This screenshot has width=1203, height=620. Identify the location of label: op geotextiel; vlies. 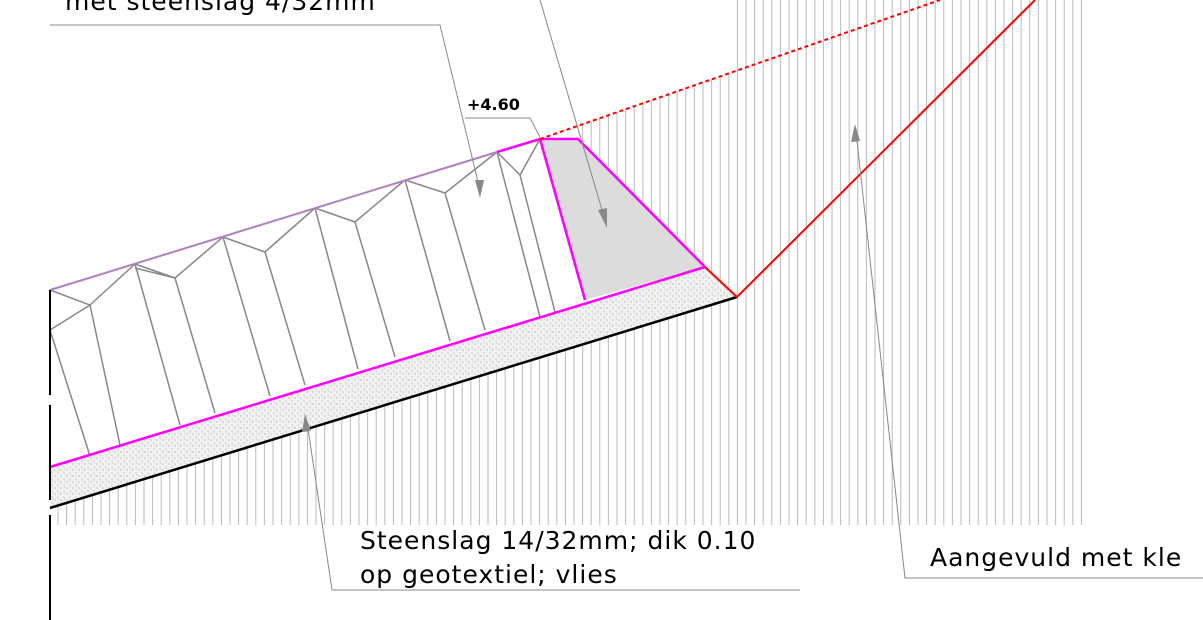
(489, 574).